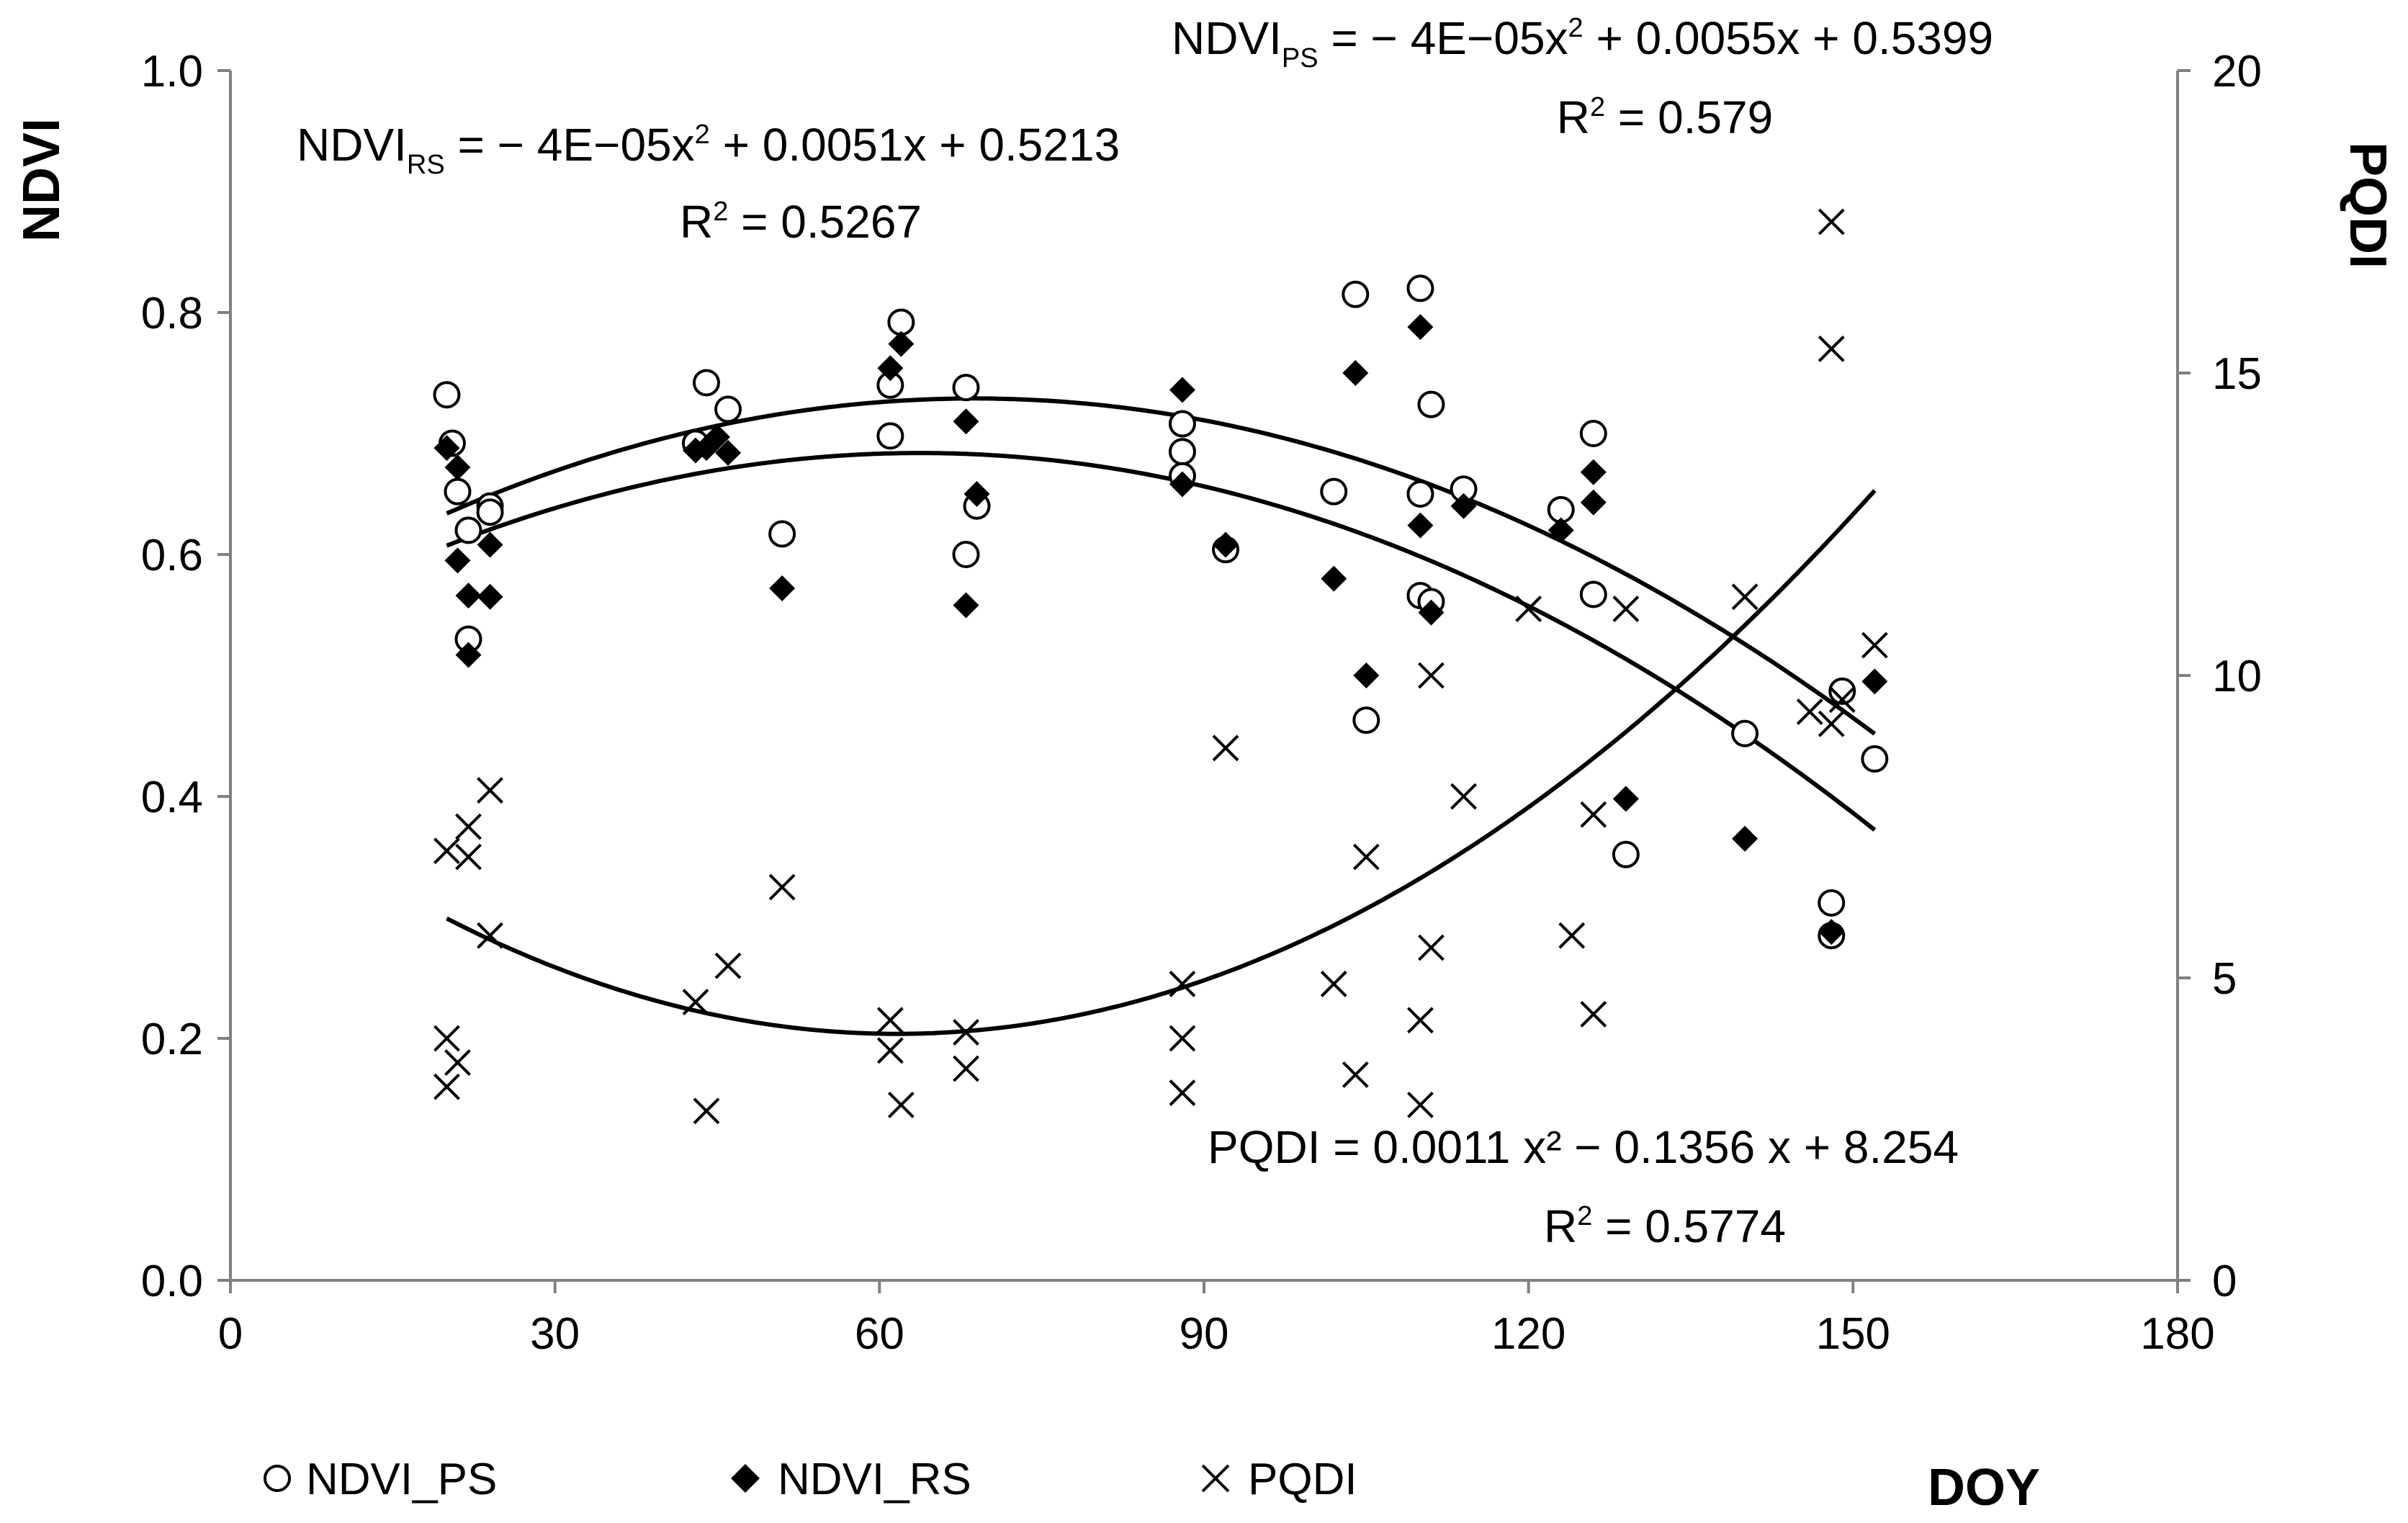 This screenshot has width=2408, height=1523. Describe the element at coordinates (172, 1039) in the screenshot. I see `y-tick-label: 0.2` at that location.